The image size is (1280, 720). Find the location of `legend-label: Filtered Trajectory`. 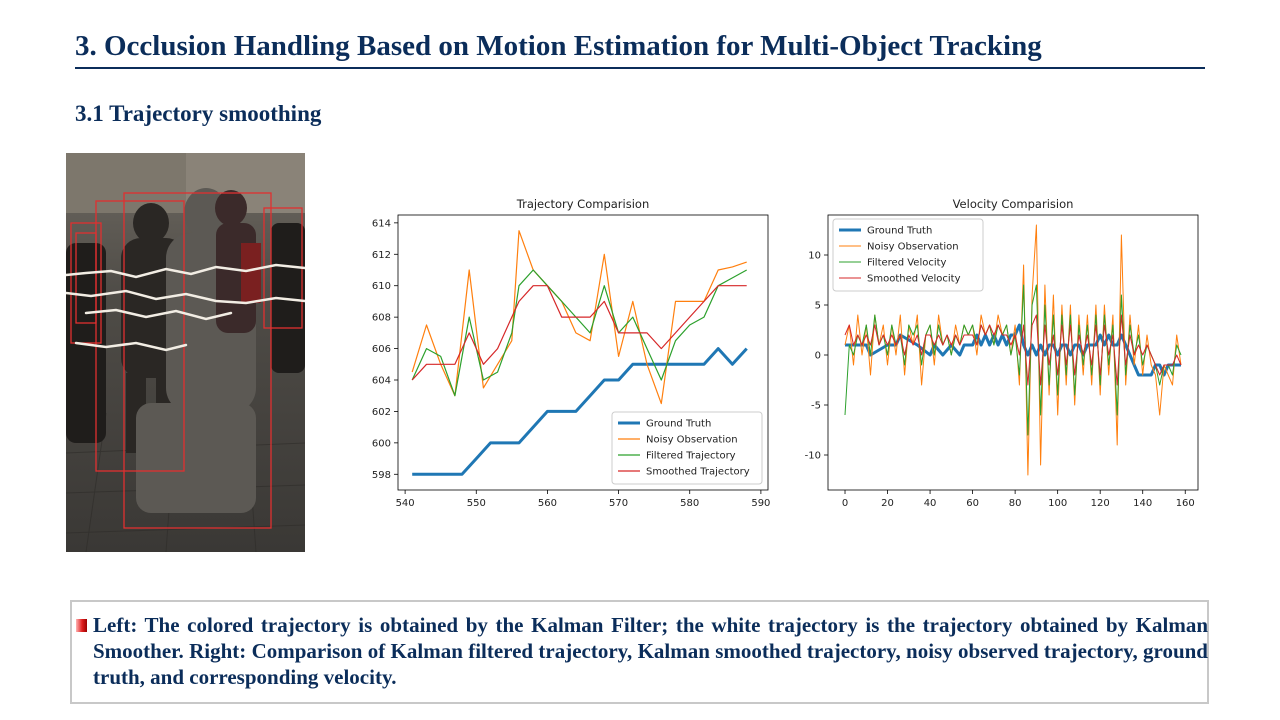

legend-label: Filtered Trajectory is located at coordinates (691, 456).